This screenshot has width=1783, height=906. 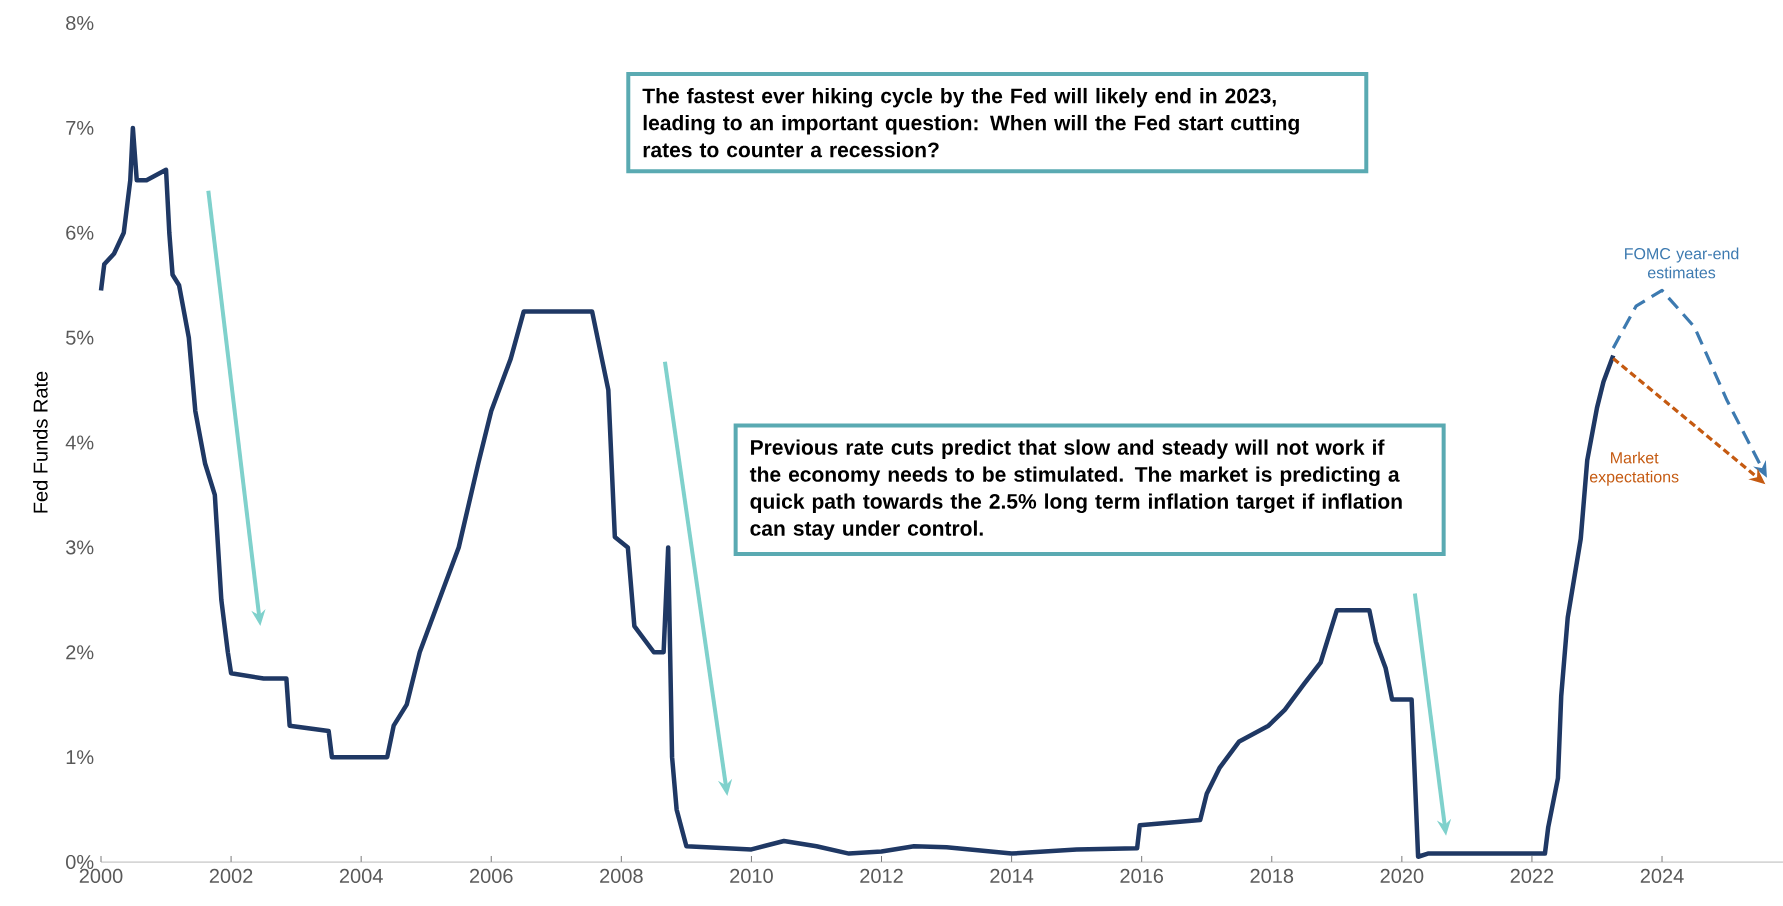 What do you see at coordinates (1532, 876) in the screenshot?
I see `x-tick-label: 2022` at bounding box center [1532, 876].